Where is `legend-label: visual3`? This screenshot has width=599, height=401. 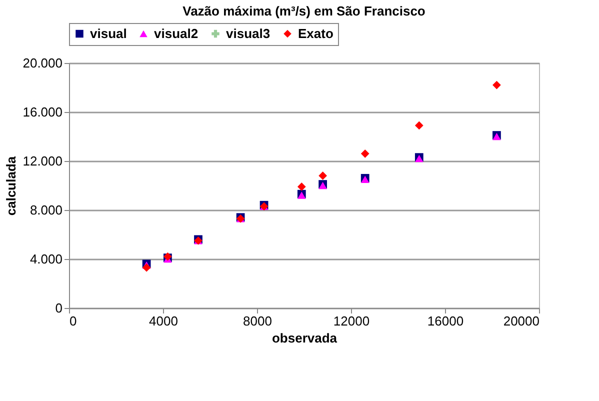 legend-label: visual3 is located at coordinates (248, 33).